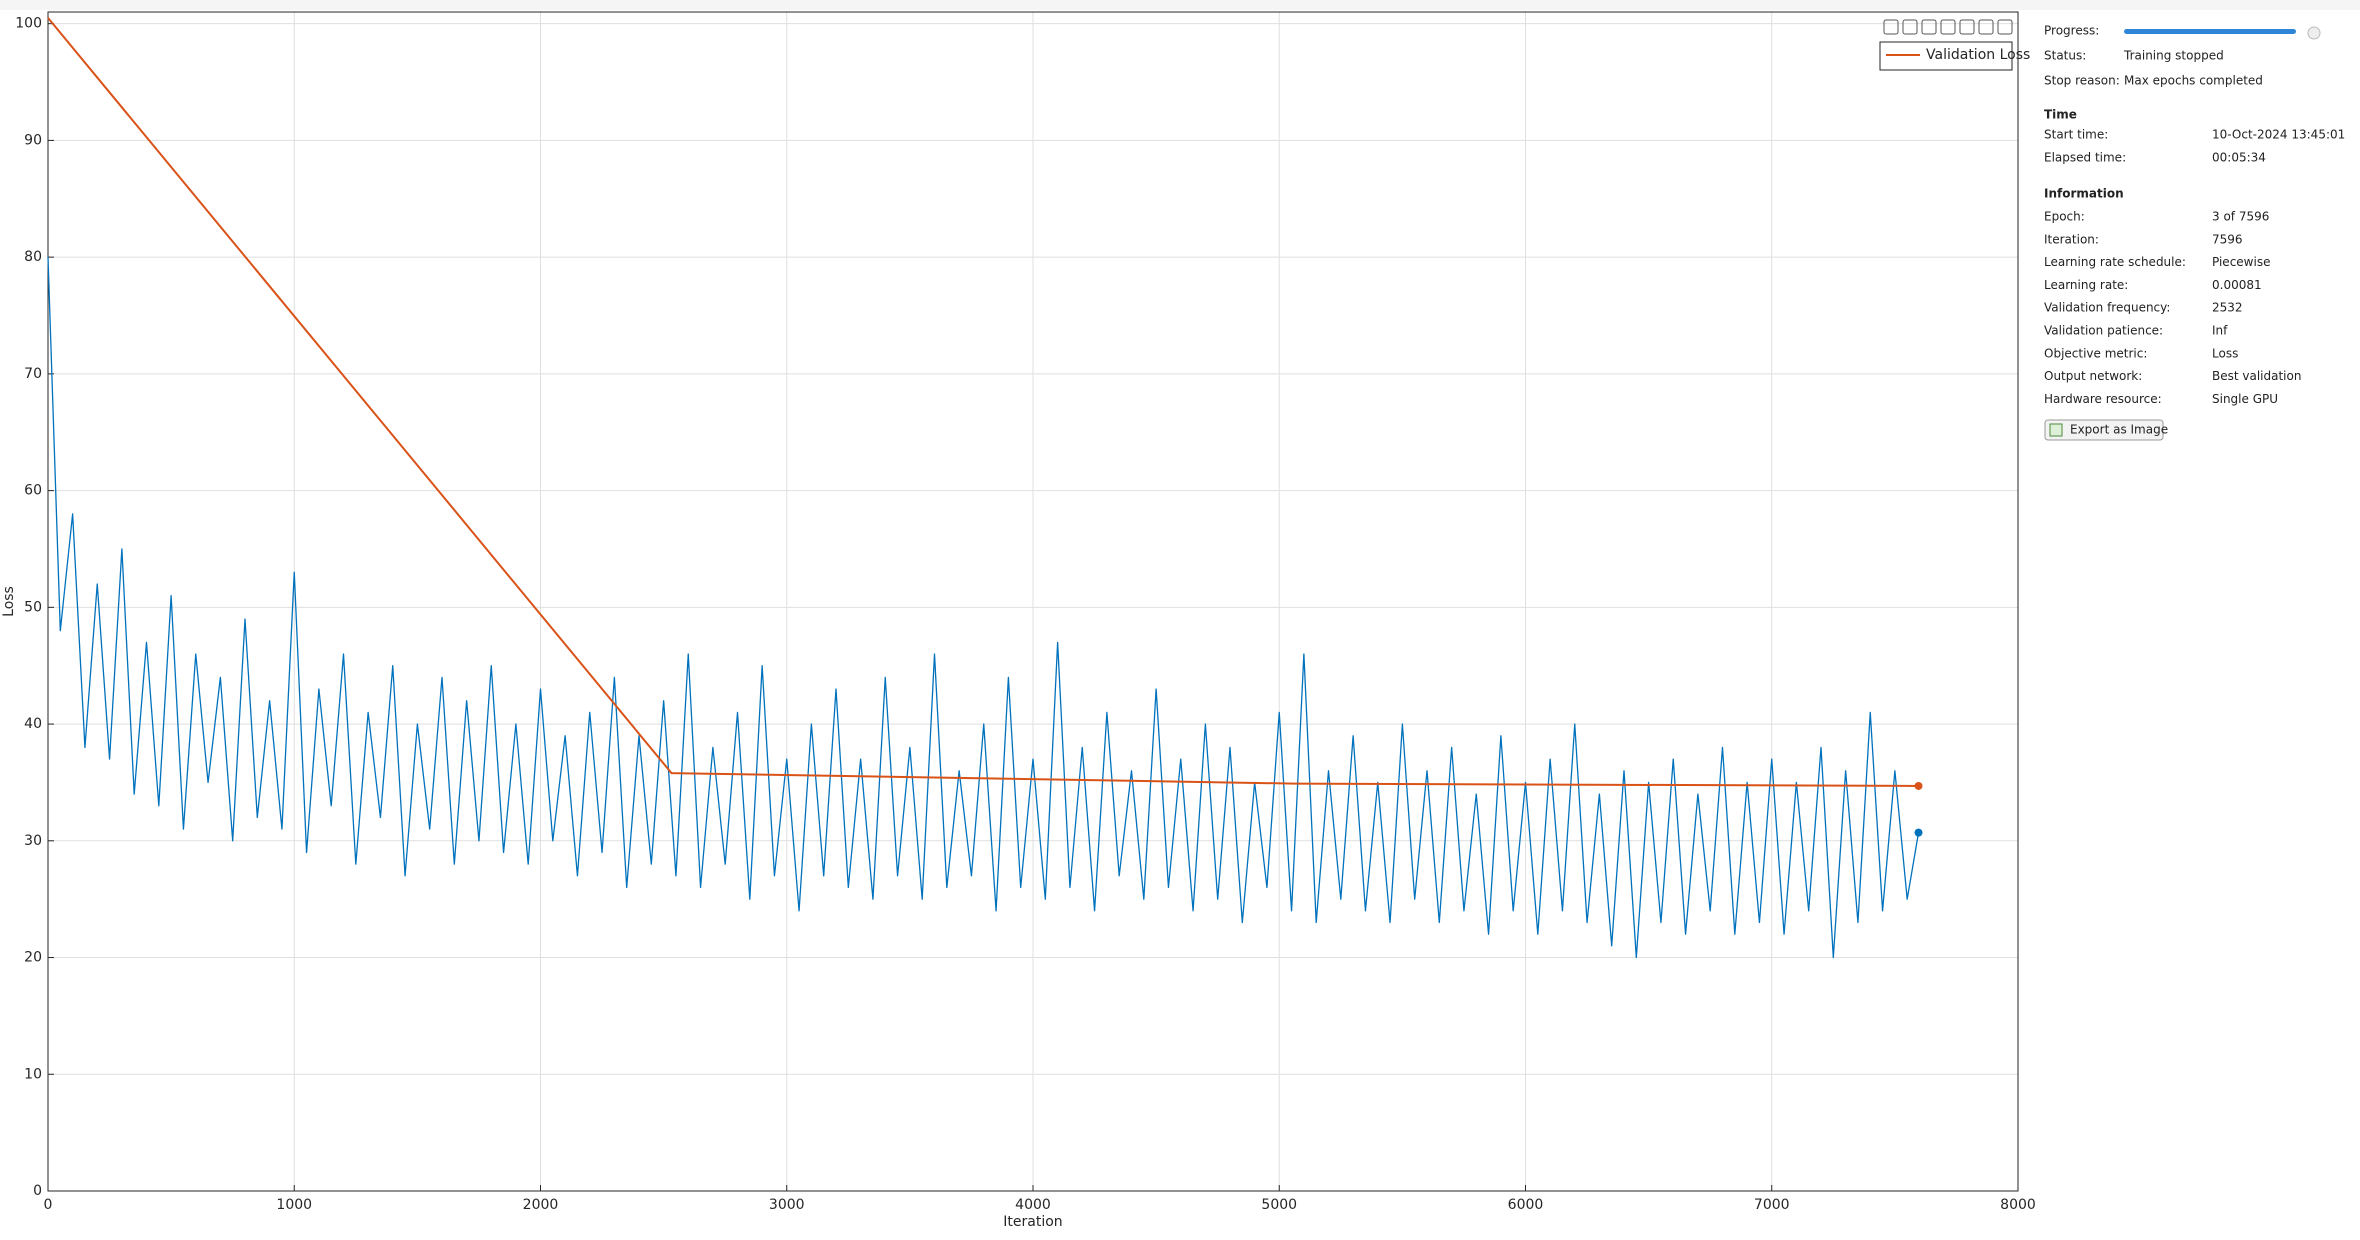 Image resolution: width=2360 pixels, height=1240 pixels. I want to click on field-value: Inf, so click(2220, 331).